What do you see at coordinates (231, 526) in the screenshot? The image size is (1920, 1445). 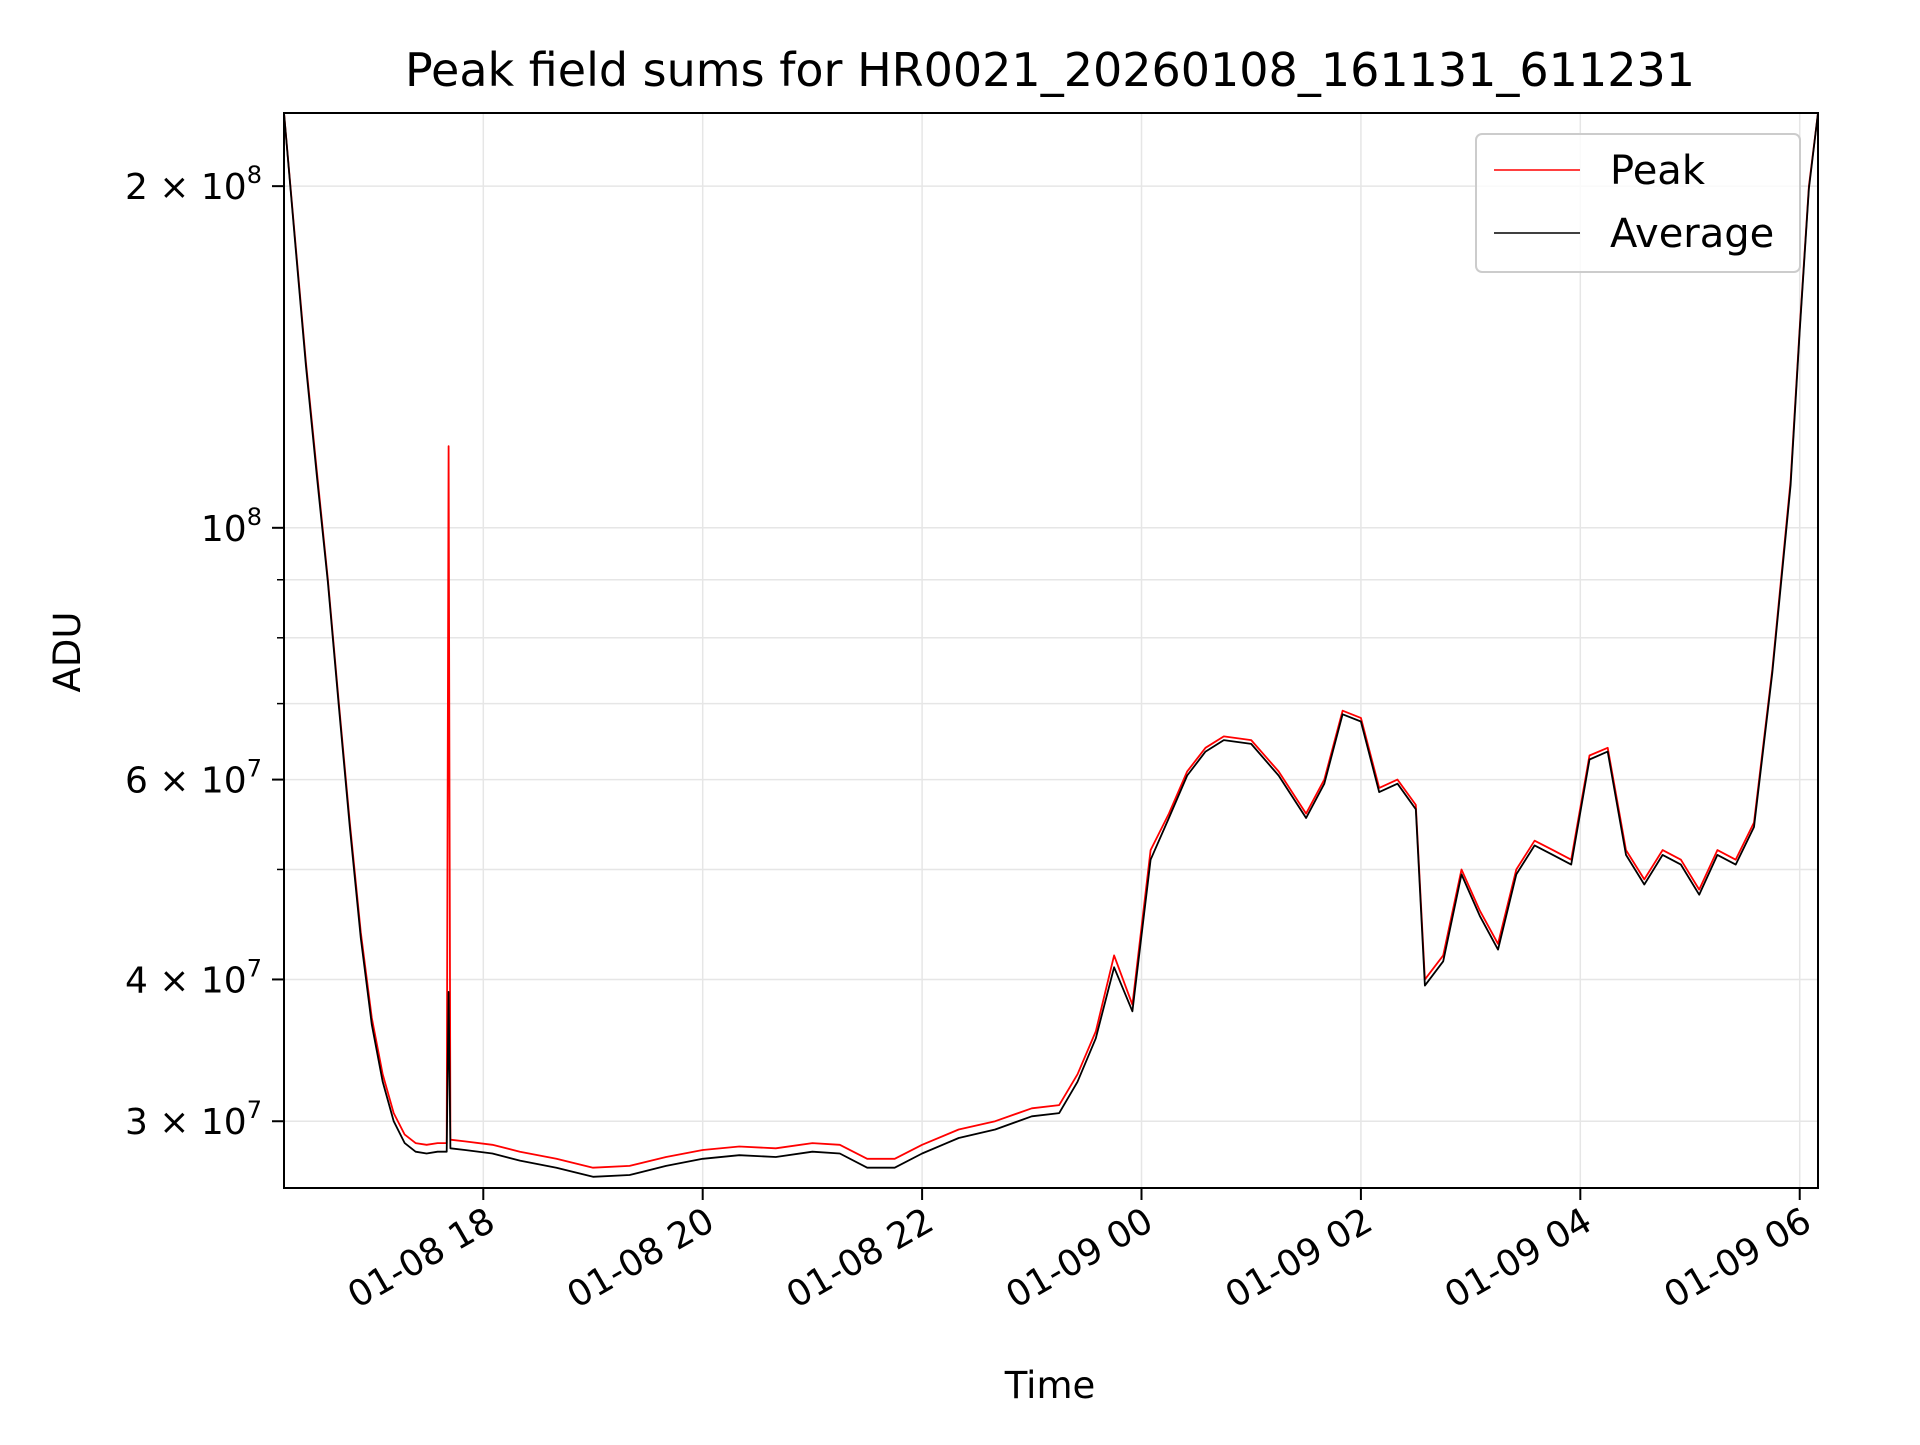 I see `y-tick-label: 108` at bounding box center [231, 526].